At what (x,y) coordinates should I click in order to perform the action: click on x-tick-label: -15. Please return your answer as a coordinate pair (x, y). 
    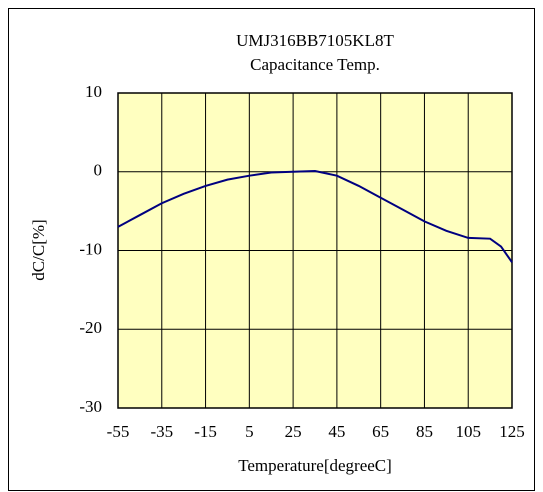
    Looking at the image, I should click on (205, 431).